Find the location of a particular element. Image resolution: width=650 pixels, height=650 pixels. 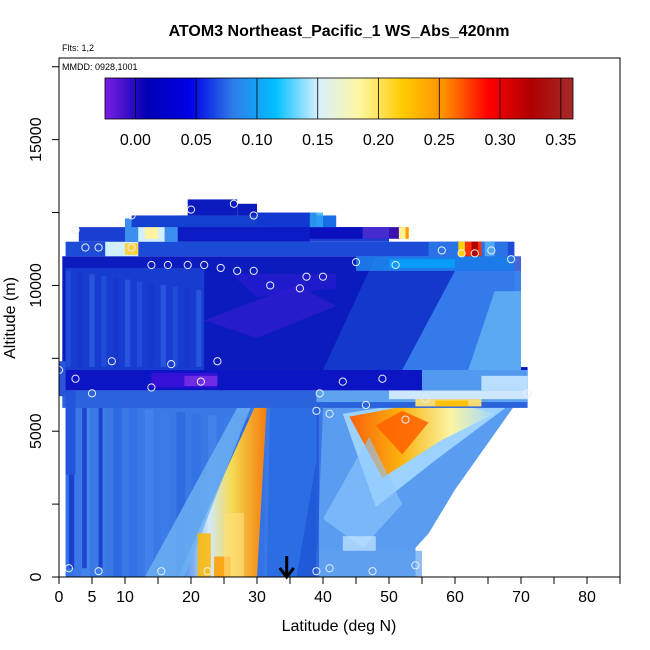

colorbar-tick-label: 0.15 is located at coordinates (317, 140).